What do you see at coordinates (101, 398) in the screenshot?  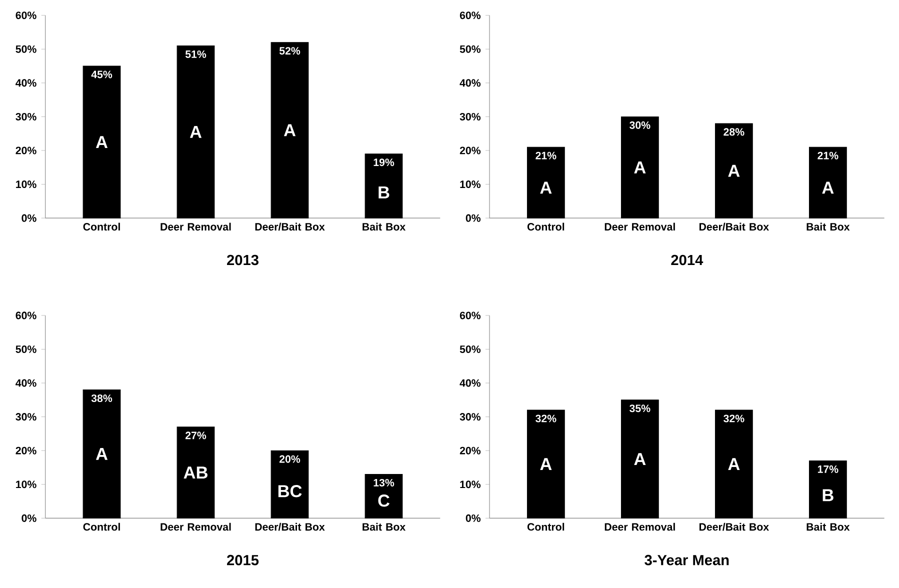 I see `data-label: 38%` at bounding box center [101, 398].